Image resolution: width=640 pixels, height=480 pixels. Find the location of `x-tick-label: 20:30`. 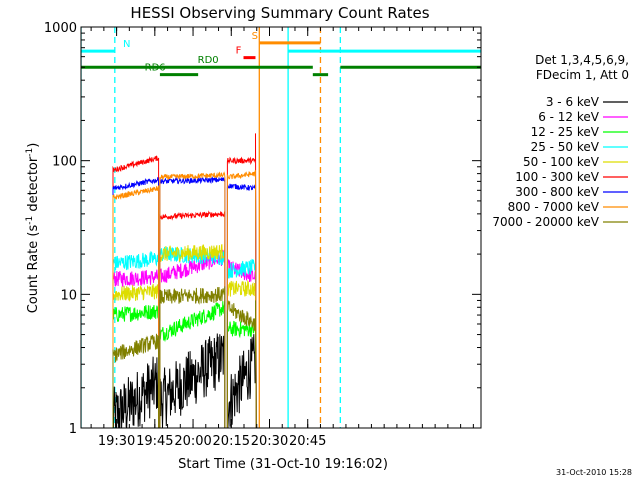

x-tick-label: 20:30 is located at coordinates (269, 441).